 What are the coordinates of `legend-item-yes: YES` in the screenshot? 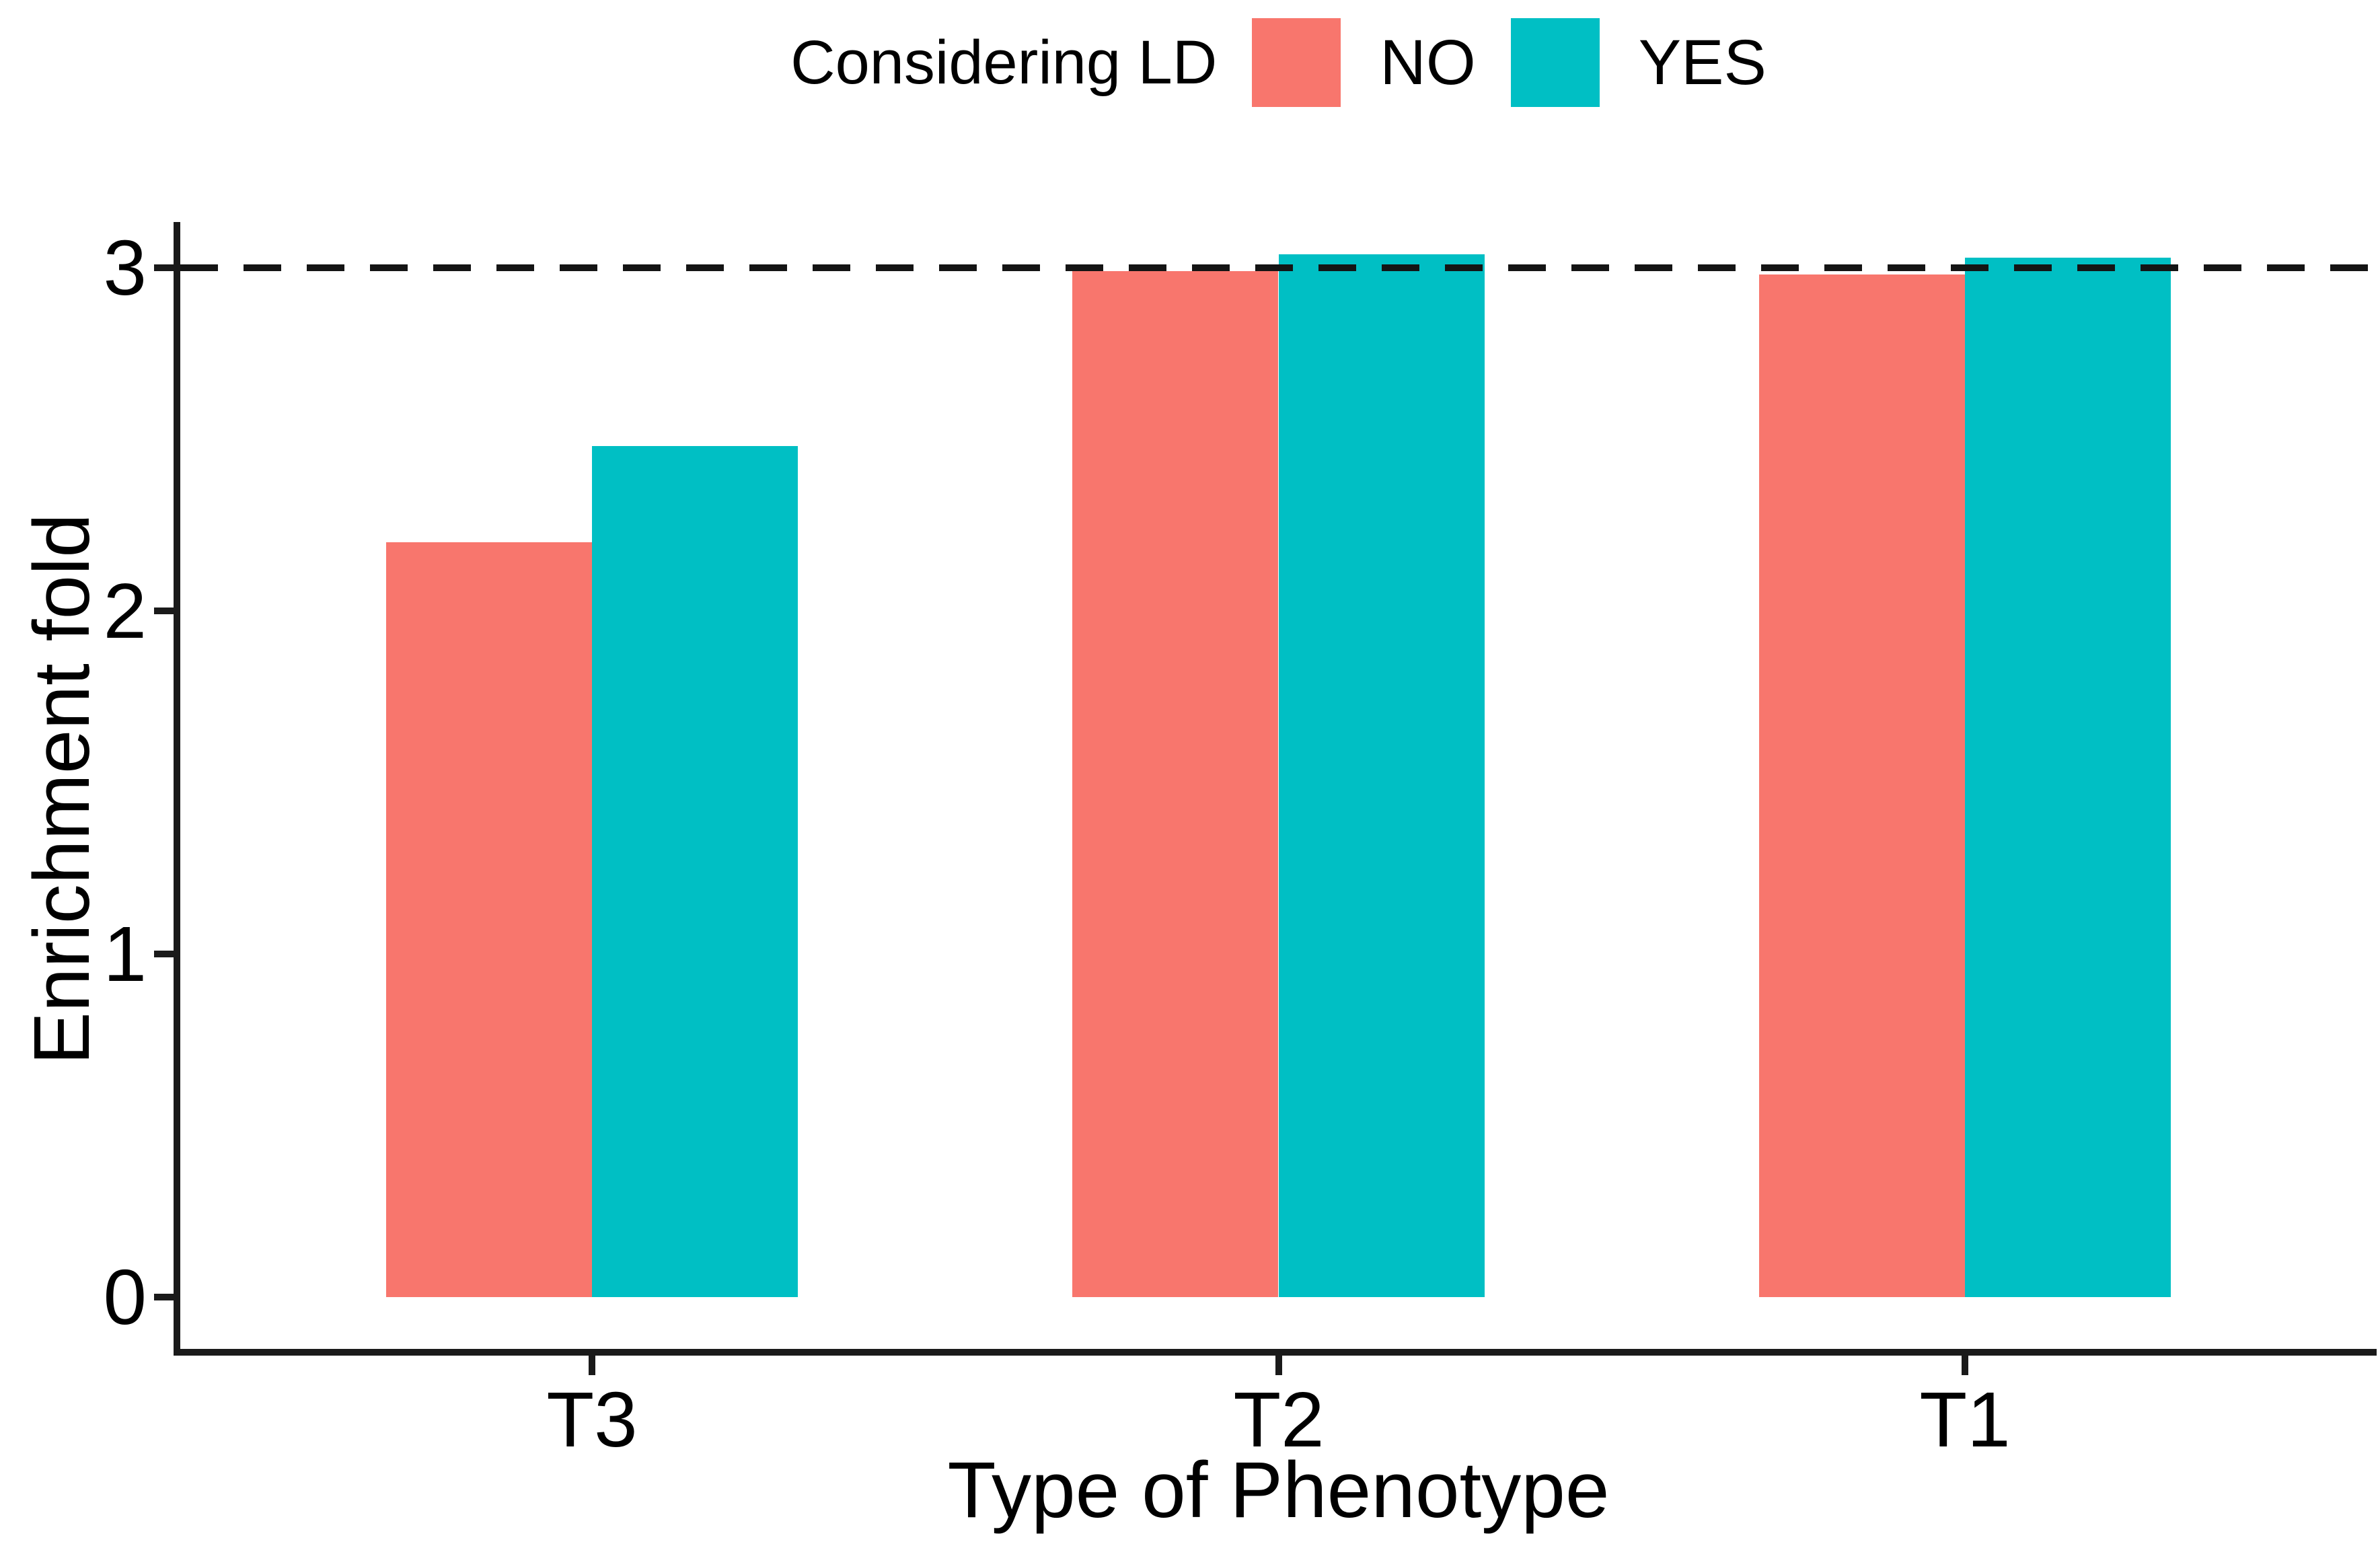 It's located at (1639, 62).